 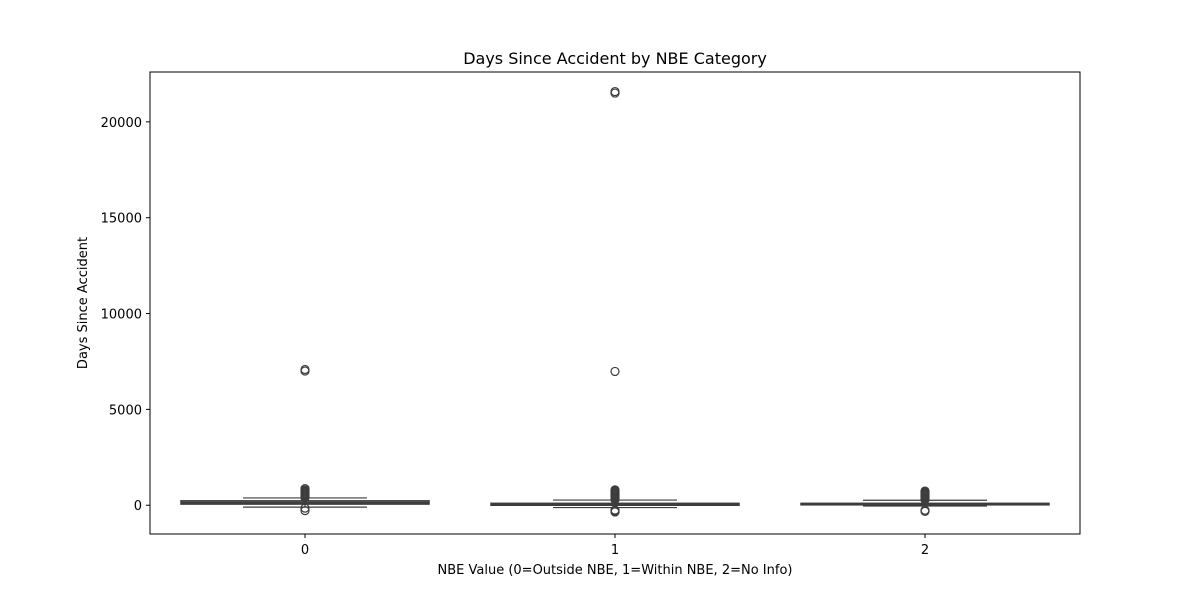 I want to click on y-tick-label: 5000, so click(x=125, y=410).